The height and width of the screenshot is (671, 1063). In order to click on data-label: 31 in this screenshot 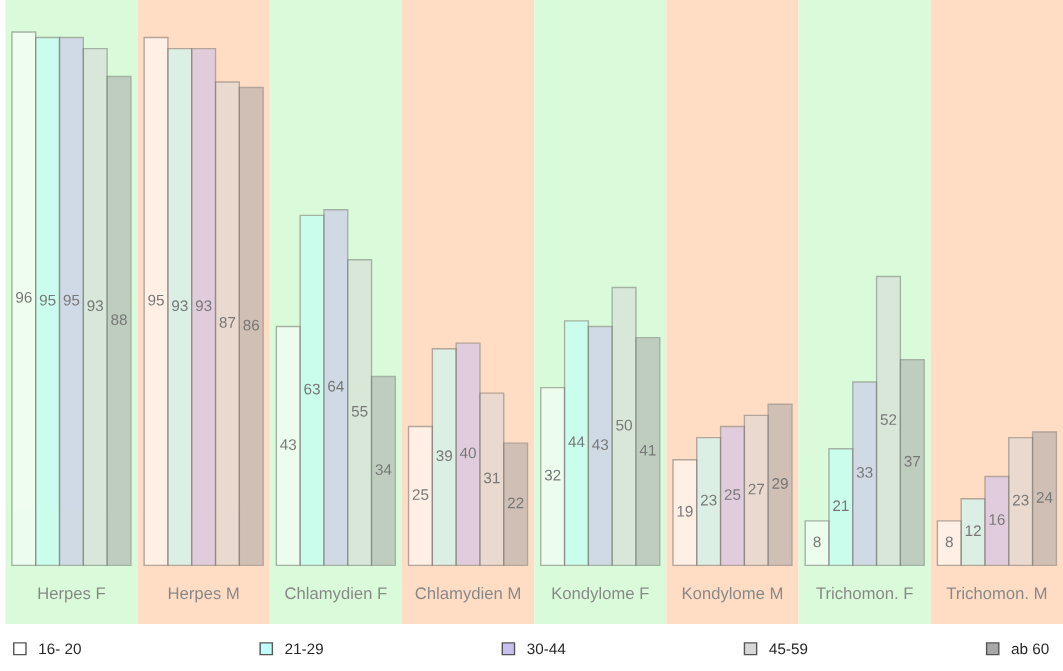, I will do `click(491, 478)`.